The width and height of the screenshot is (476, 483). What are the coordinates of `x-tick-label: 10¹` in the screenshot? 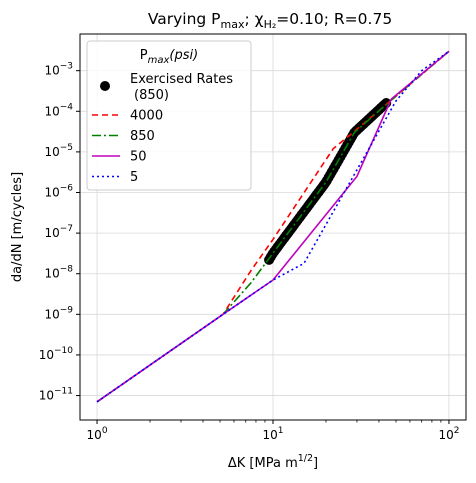 It's located at (272, 434).